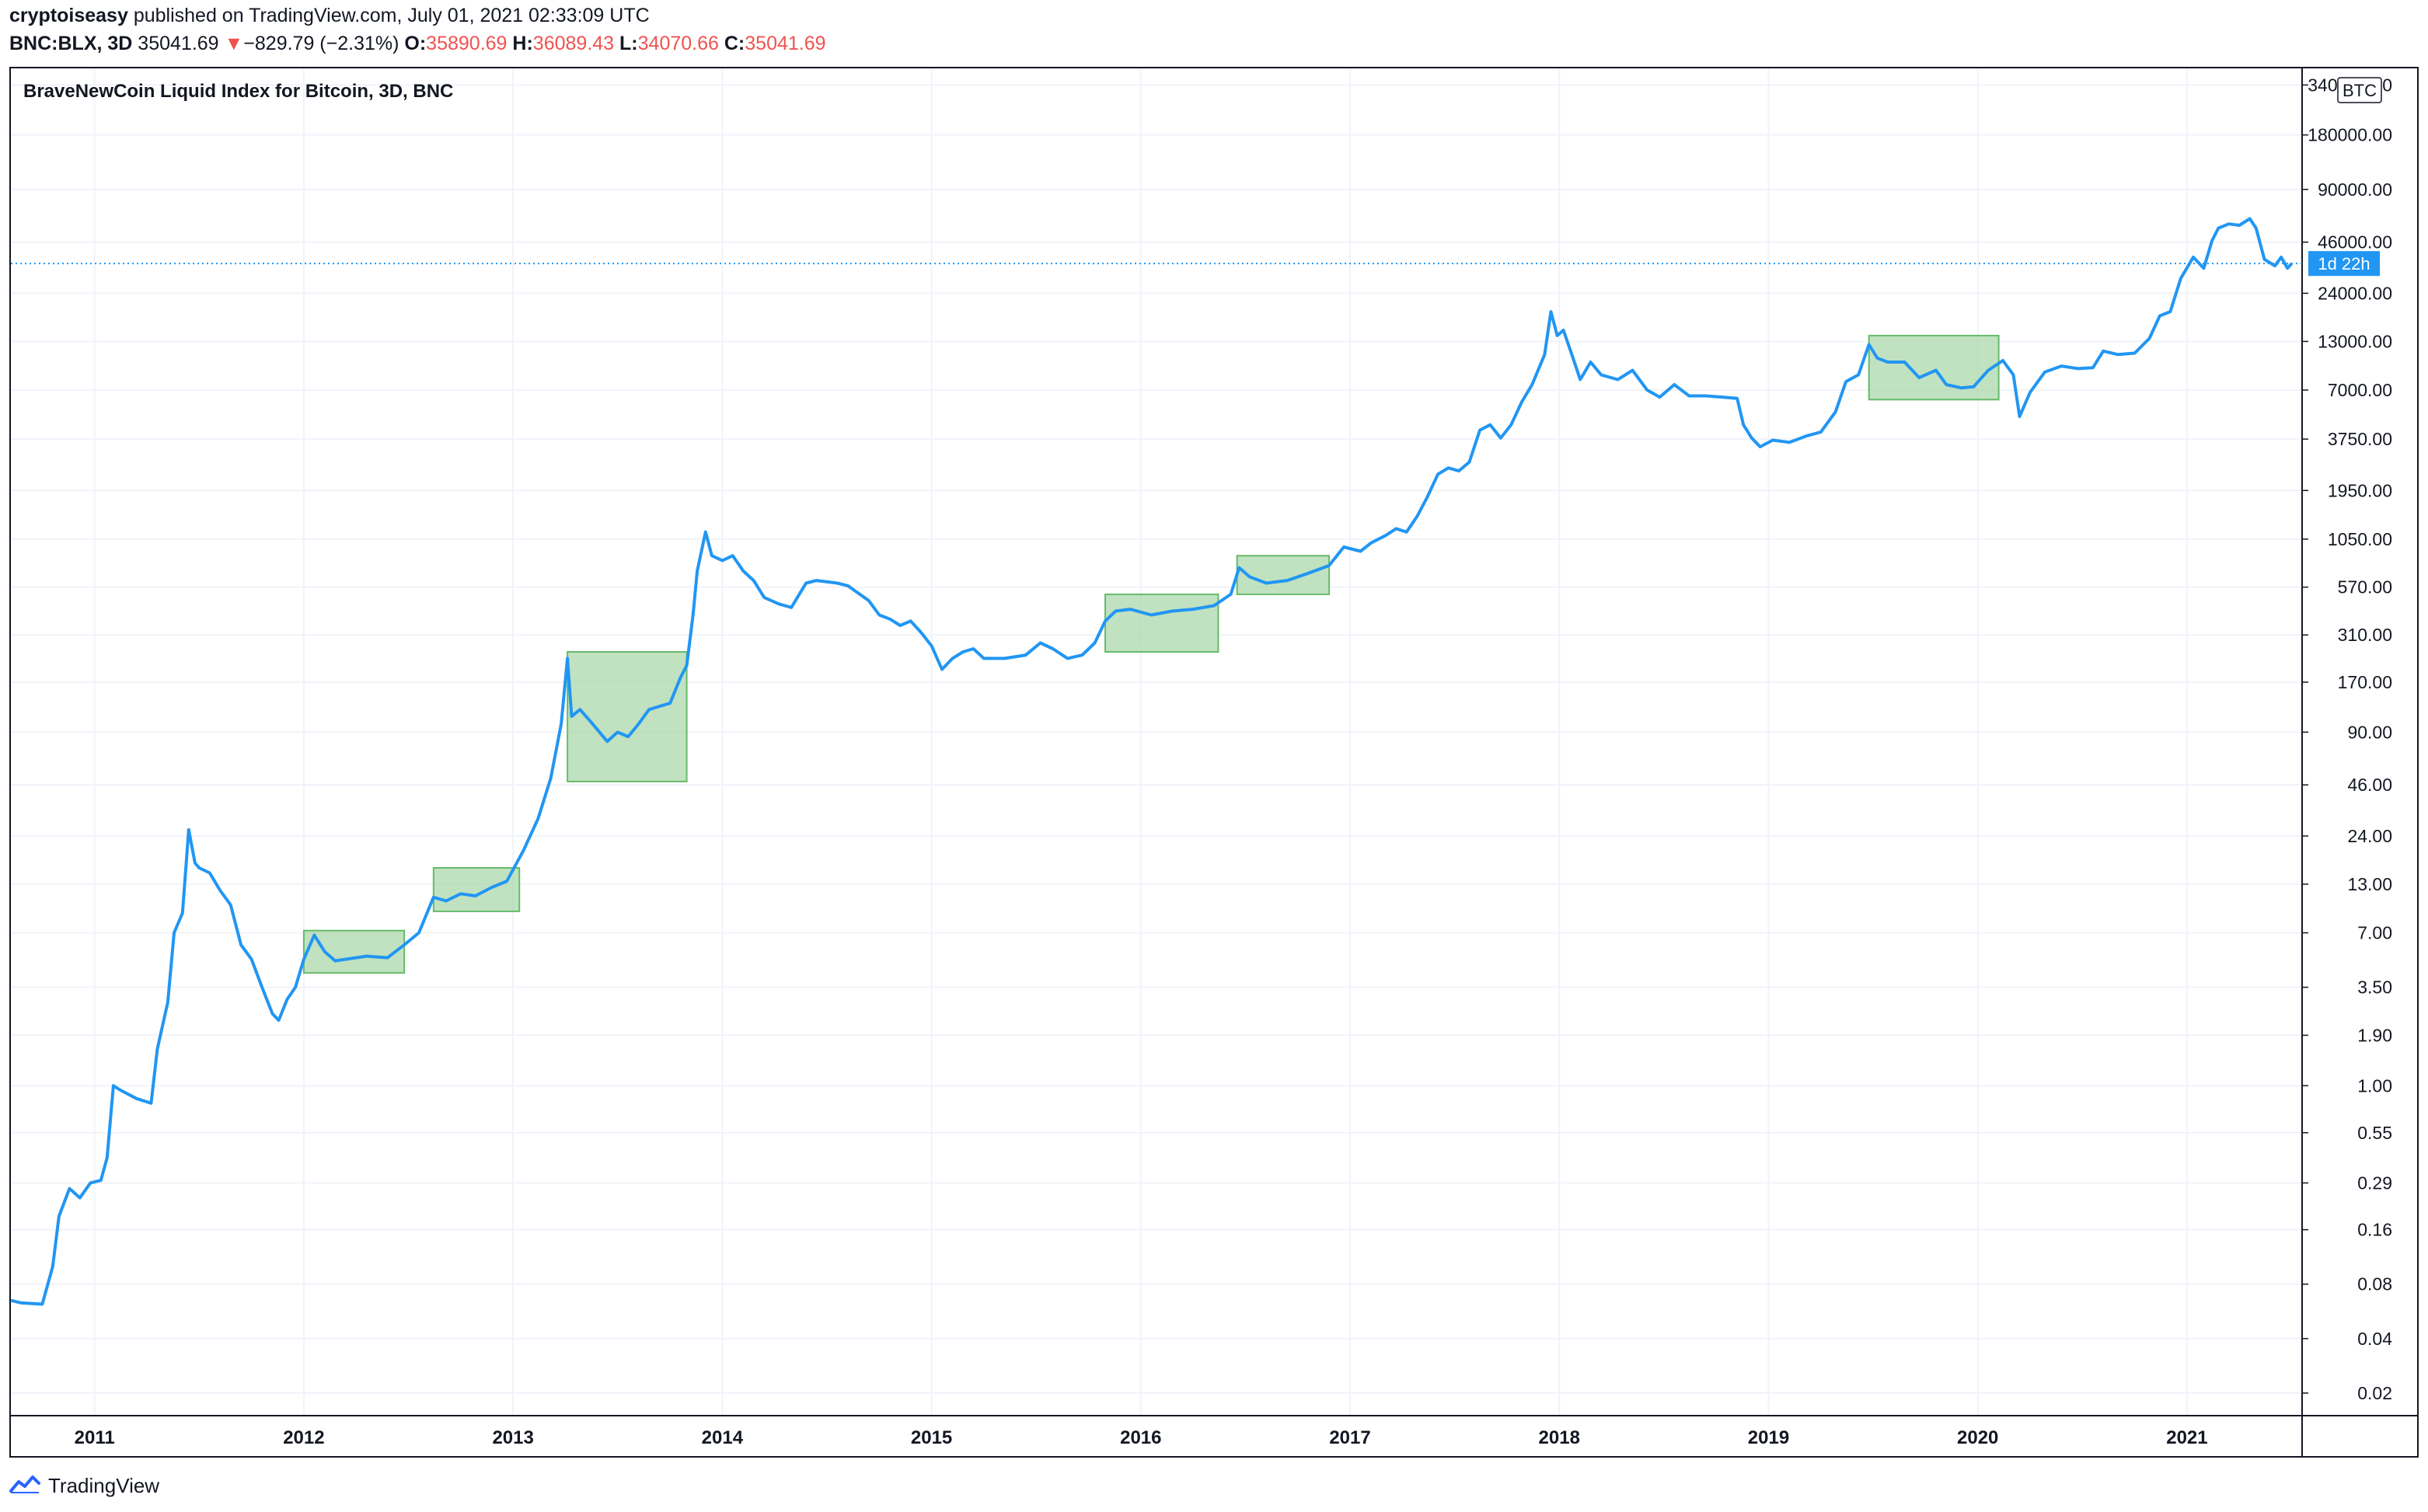 This screenshot has height=1512, width=2428. I want to click on y-tick-label: 13.00, so click(2369, 884).